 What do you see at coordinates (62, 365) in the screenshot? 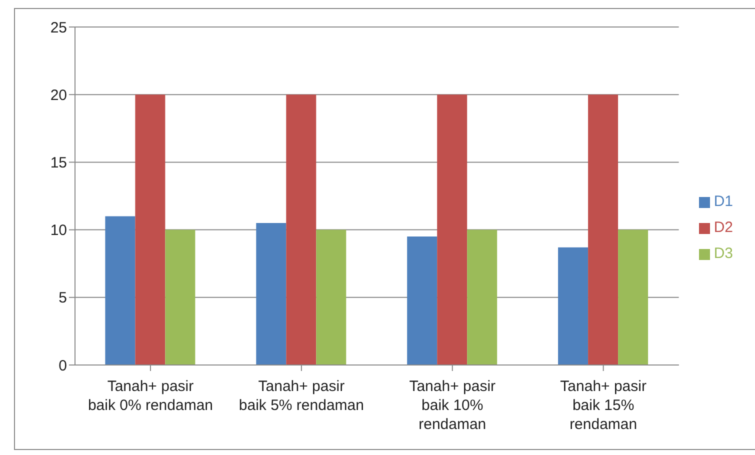
I see `y-tick-label: 0` at bounding box center [62, 365].